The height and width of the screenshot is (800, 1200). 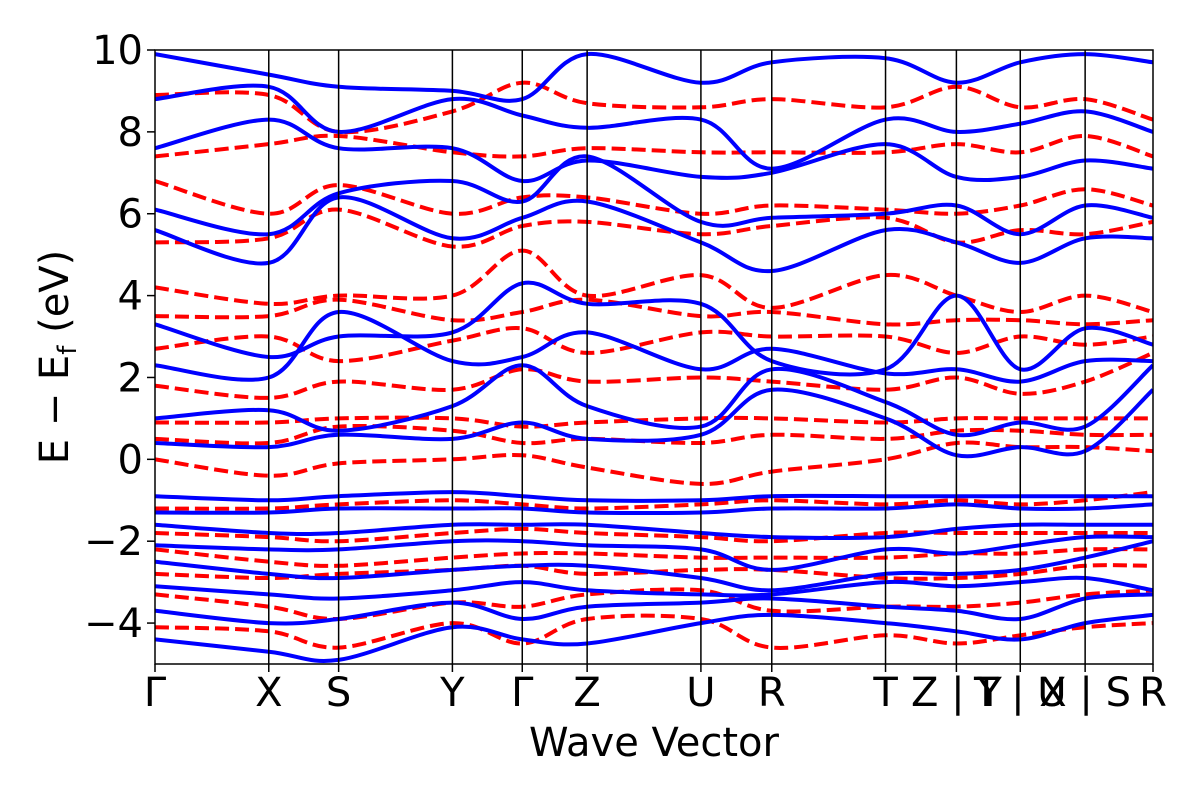 What do you see at coordinates (1085, 693) in the screenshot?
I see `x-tick-label: X | S` at bounding box center [1085, 693].